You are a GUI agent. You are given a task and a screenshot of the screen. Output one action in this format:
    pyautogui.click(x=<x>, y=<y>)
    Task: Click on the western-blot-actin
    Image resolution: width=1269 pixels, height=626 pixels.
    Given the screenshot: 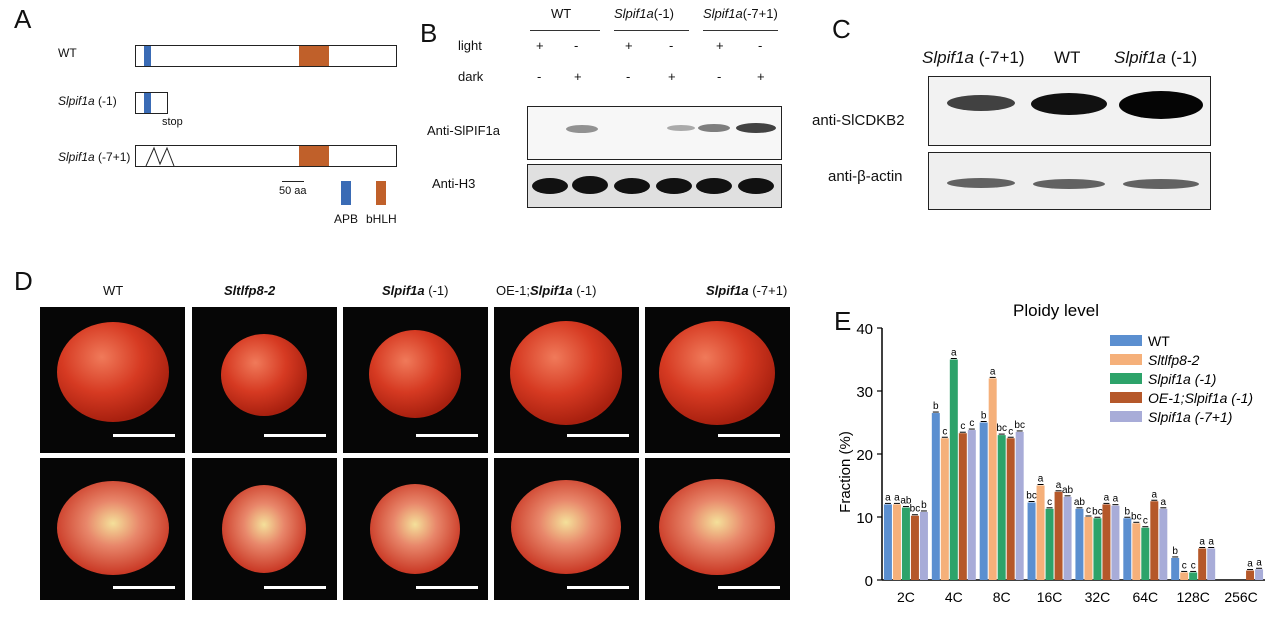 What is the action you would take?
    pyautogui.click(x=1069, y=181)
    